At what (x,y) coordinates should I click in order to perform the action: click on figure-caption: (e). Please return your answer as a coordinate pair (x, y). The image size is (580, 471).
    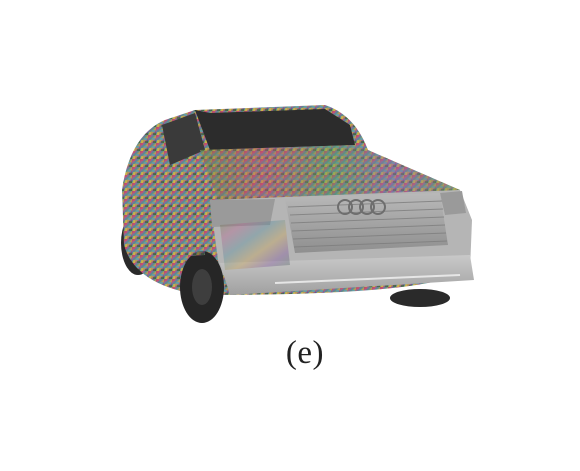
    Looking at the image, I should click on (305, 353).